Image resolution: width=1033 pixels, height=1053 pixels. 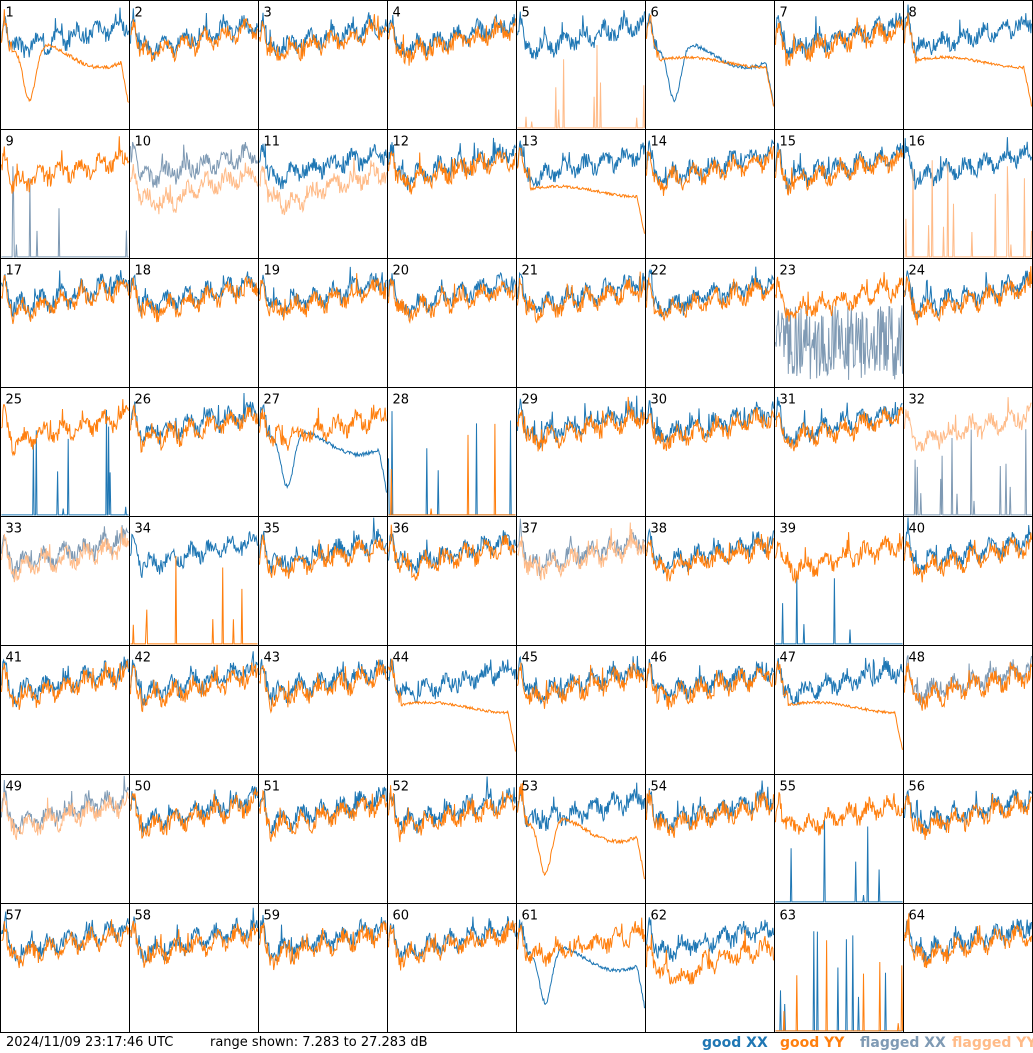 What do you see at coordinates (917, 787) in the screenshot?
I see `panel-label: 56` at bounding box center [917, 787].